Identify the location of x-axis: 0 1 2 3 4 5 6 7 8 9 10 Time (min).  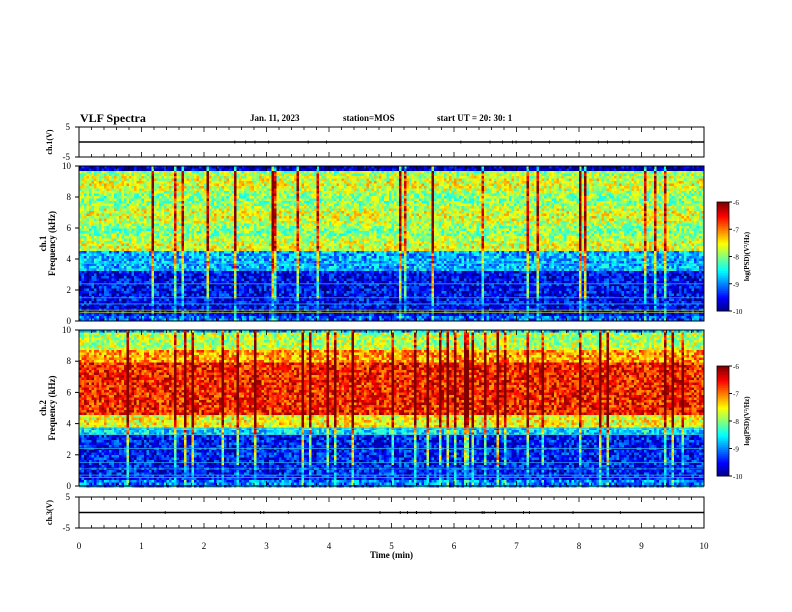
(393, 550).